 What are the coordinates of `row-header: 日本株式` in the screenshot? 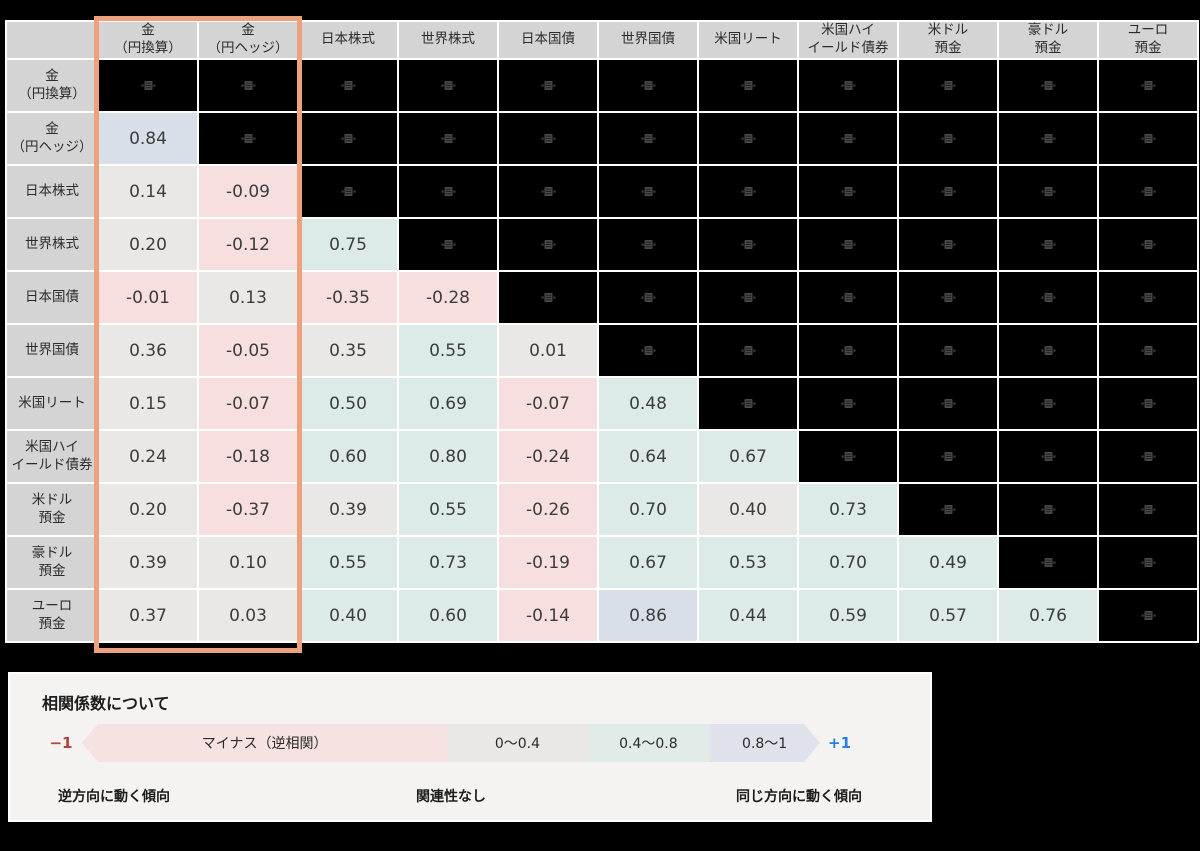 It's located at (52, 191).